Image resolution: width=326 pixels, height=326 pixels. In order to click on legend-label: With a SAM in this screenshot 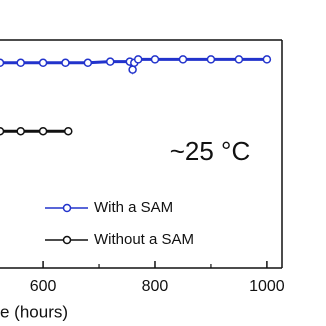, I will do `click(133, 207)`.